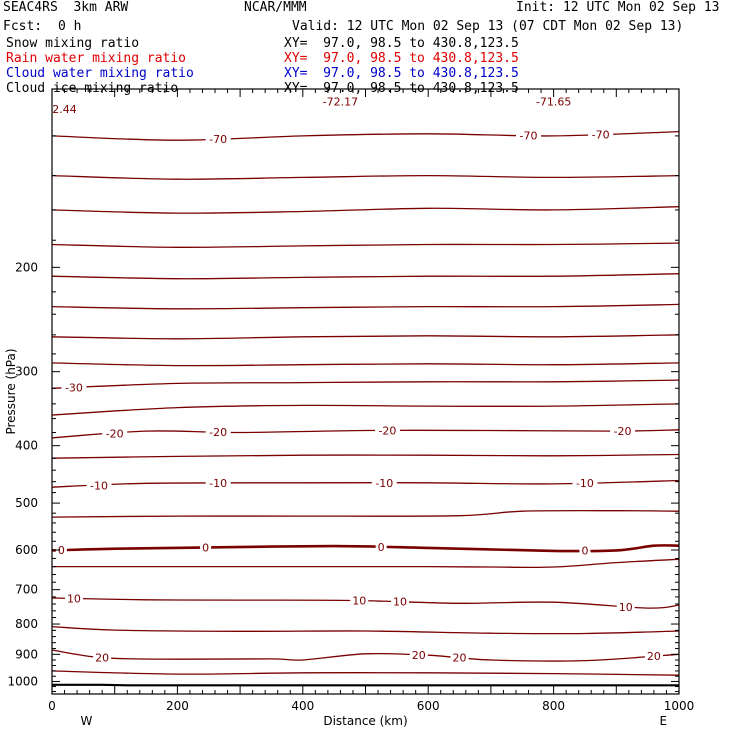 The width and height of the screenshot is (740, 740). What do you see at coordinates (365, 721) in the screenshot?
I see `x-axis-title: Distance (km)` at bounding box center [365, 721].